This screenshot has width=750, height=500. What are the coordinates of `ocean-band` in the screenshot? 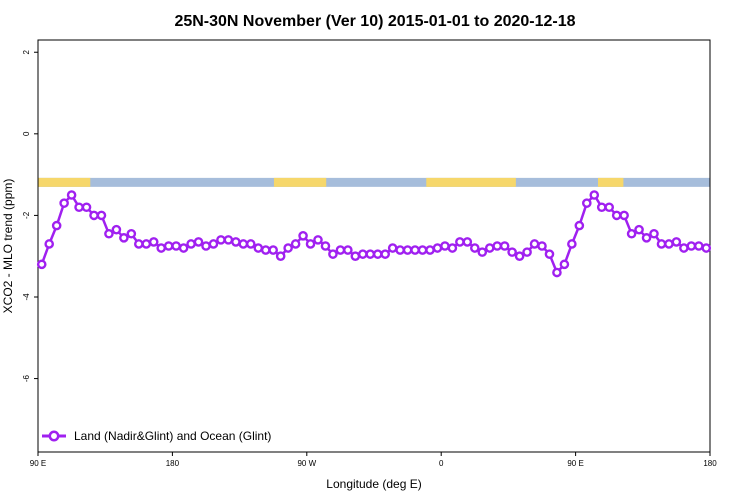 It's located at (374, 182).